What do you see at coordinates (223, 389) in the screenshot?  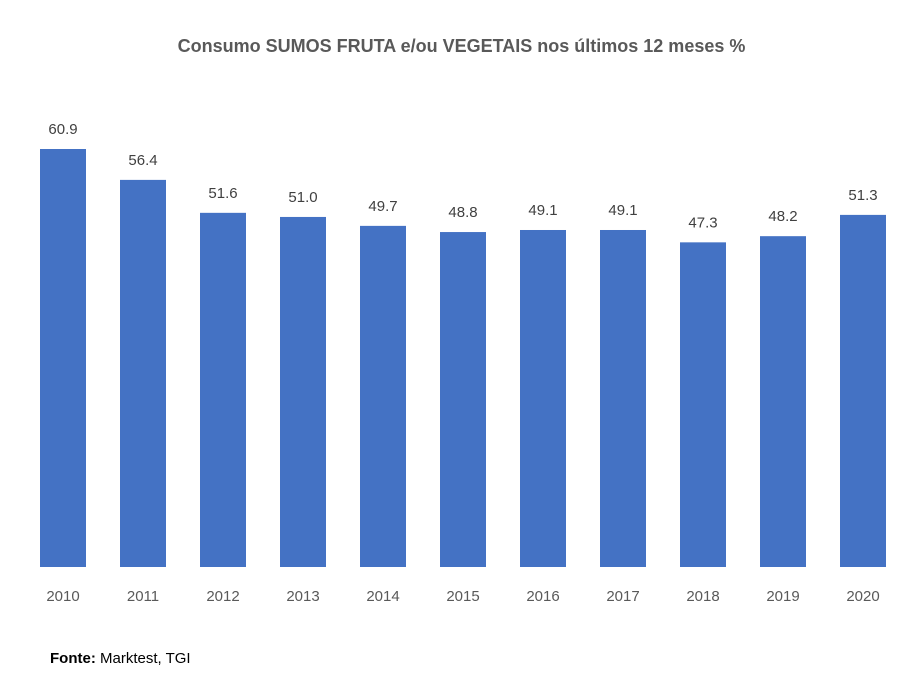 I see `bar-2012` at bounding box center [223, 389].